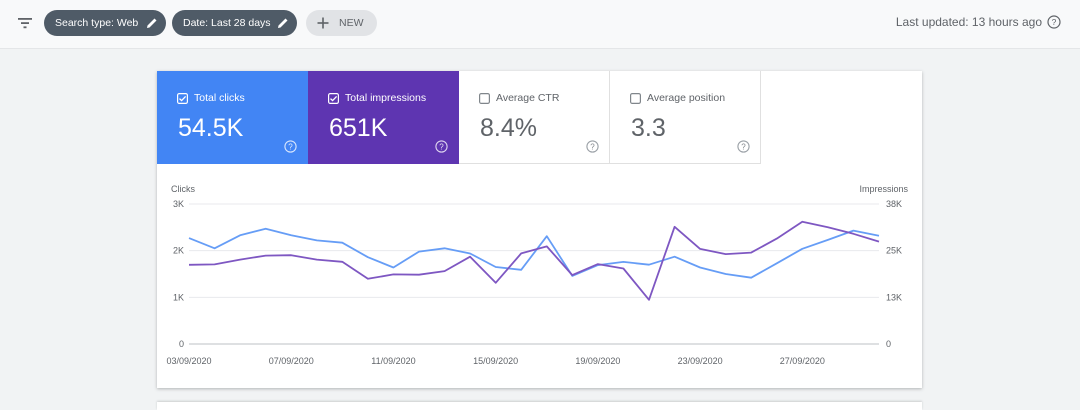 The width and height of the screenshot is (1080, 410). What do you see at coordinates (219, 98) in the screenshot?
I see `metric-label: Total clicks` at bounding box center [219, 98].